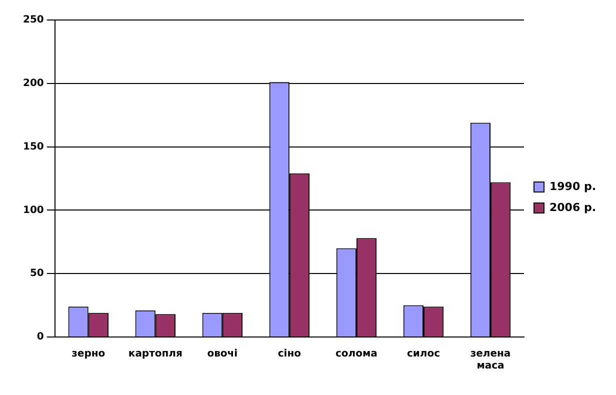  I want to click on x-tick-label: зерно, so click(89, 354).